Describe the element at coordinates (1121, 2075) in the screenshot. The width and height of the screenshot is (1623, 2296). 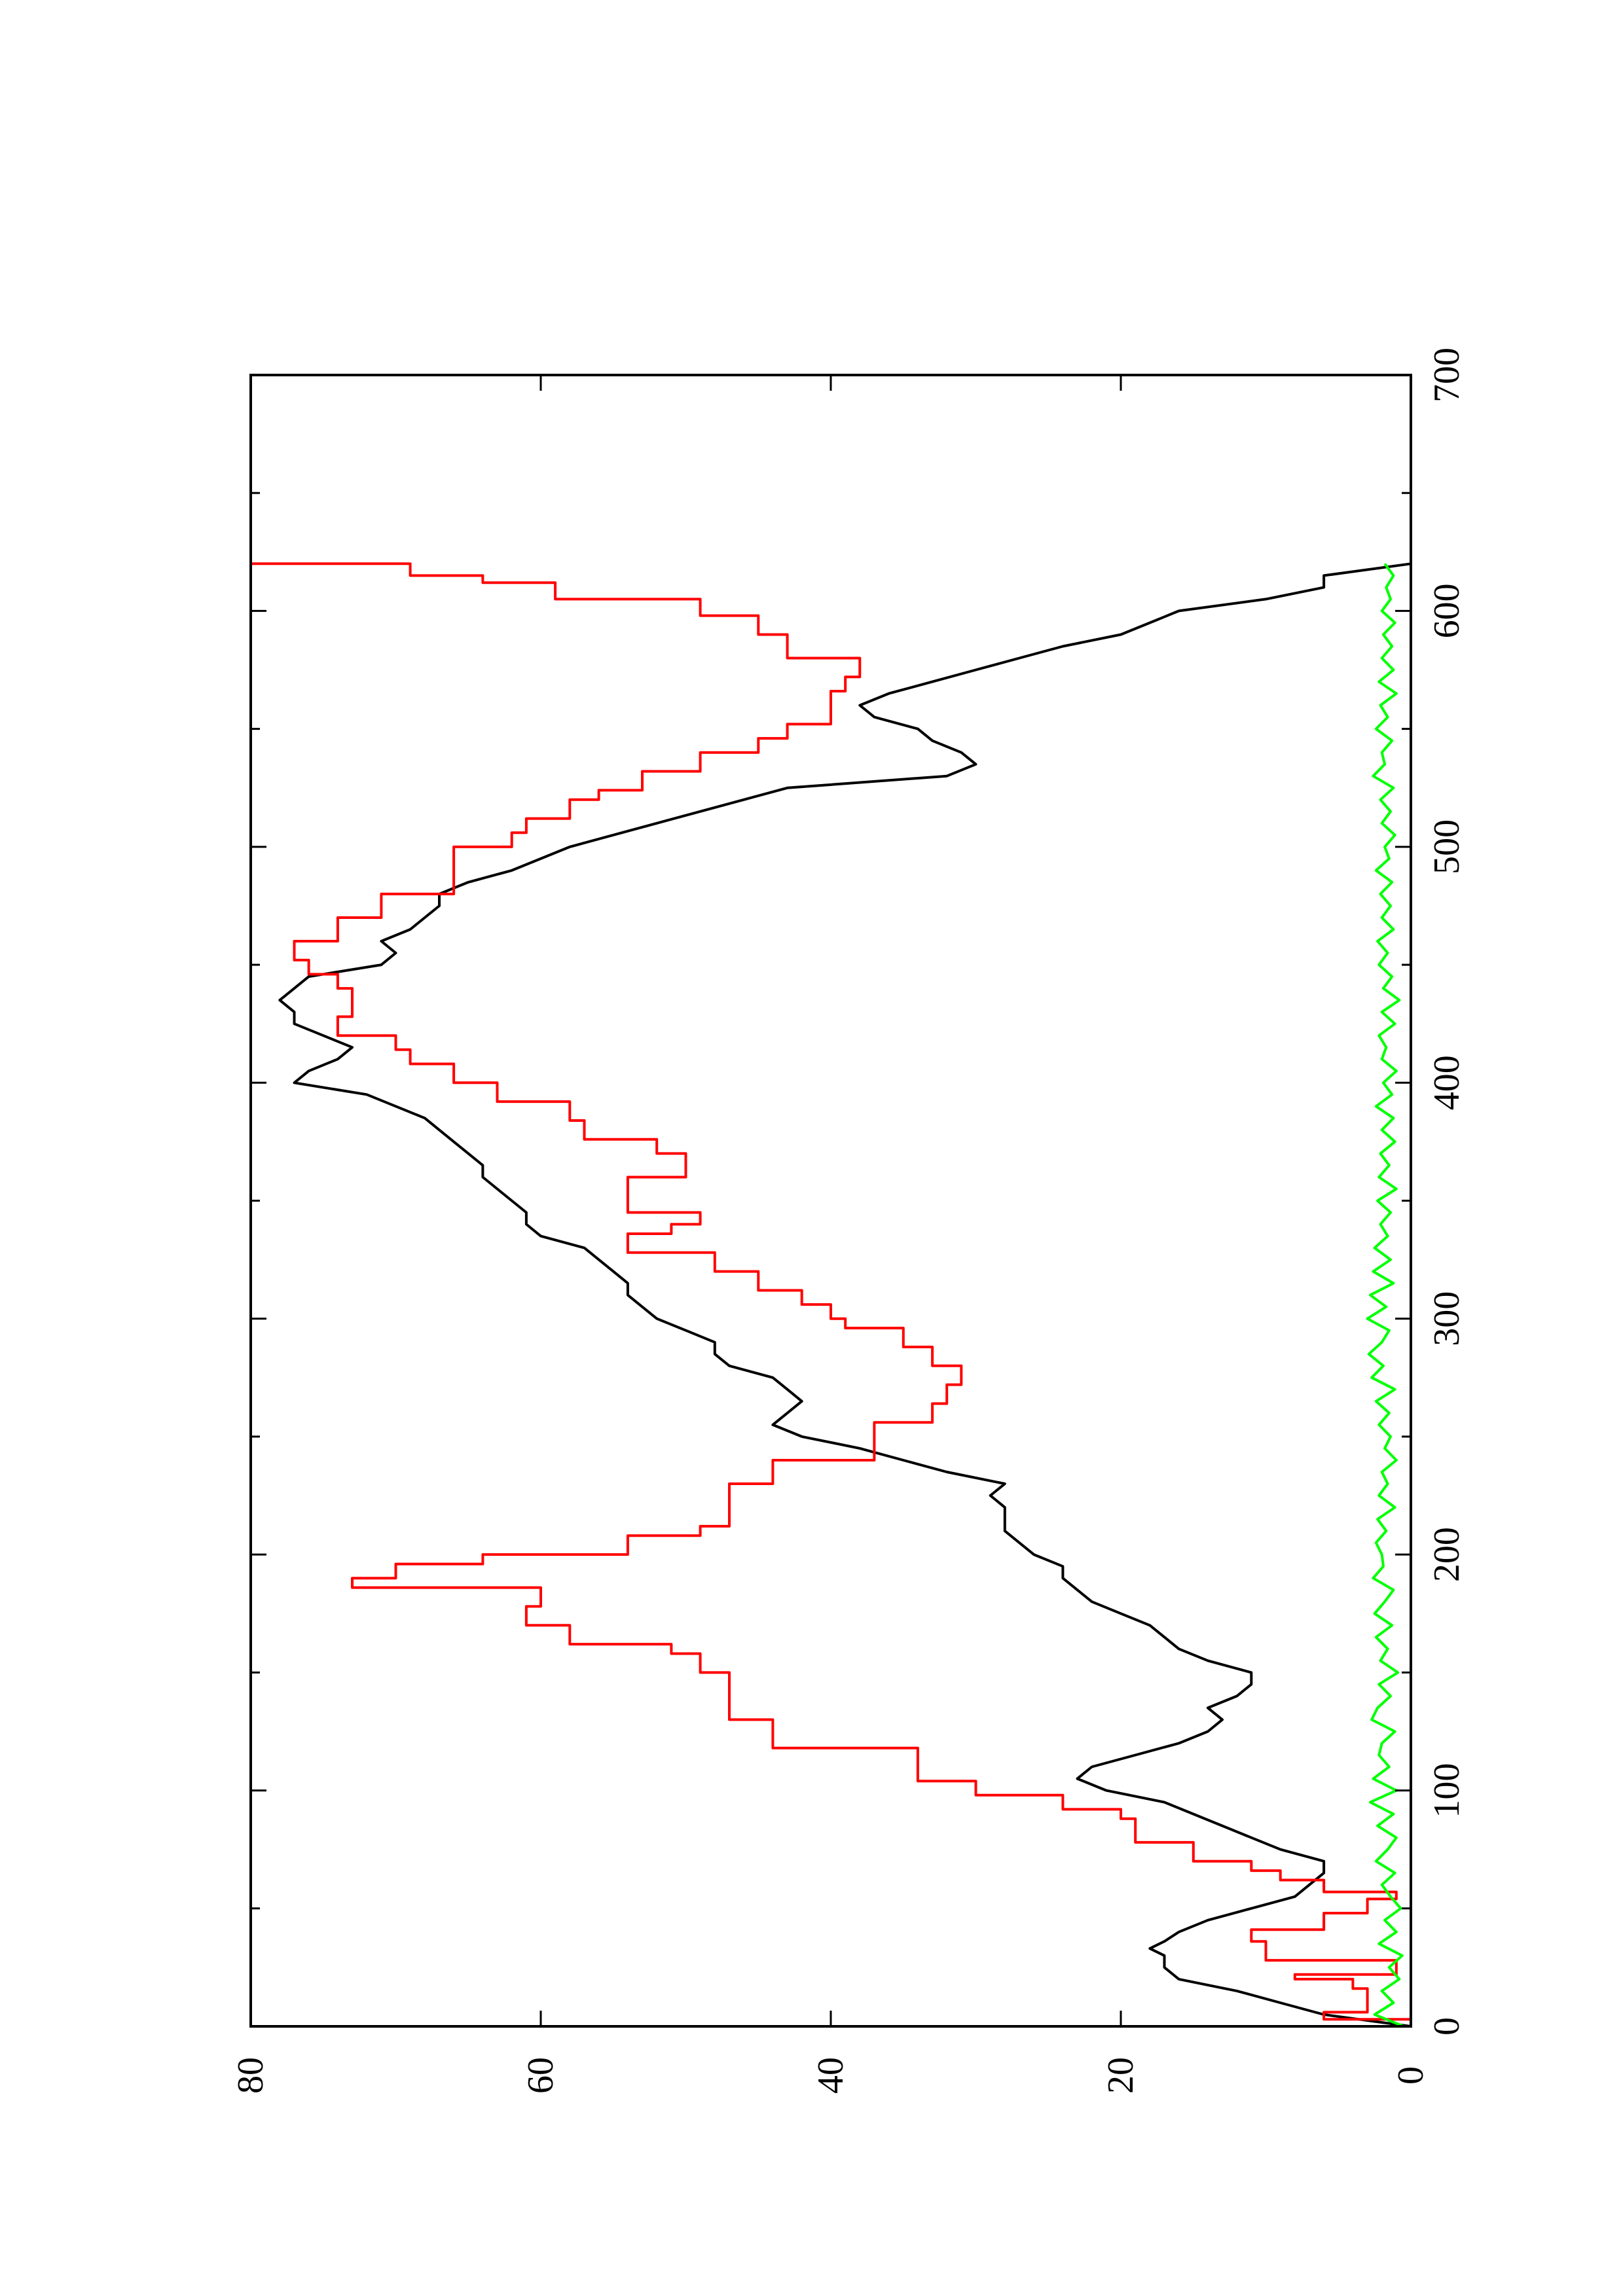
I see `y-tick-label: 20` at that location.